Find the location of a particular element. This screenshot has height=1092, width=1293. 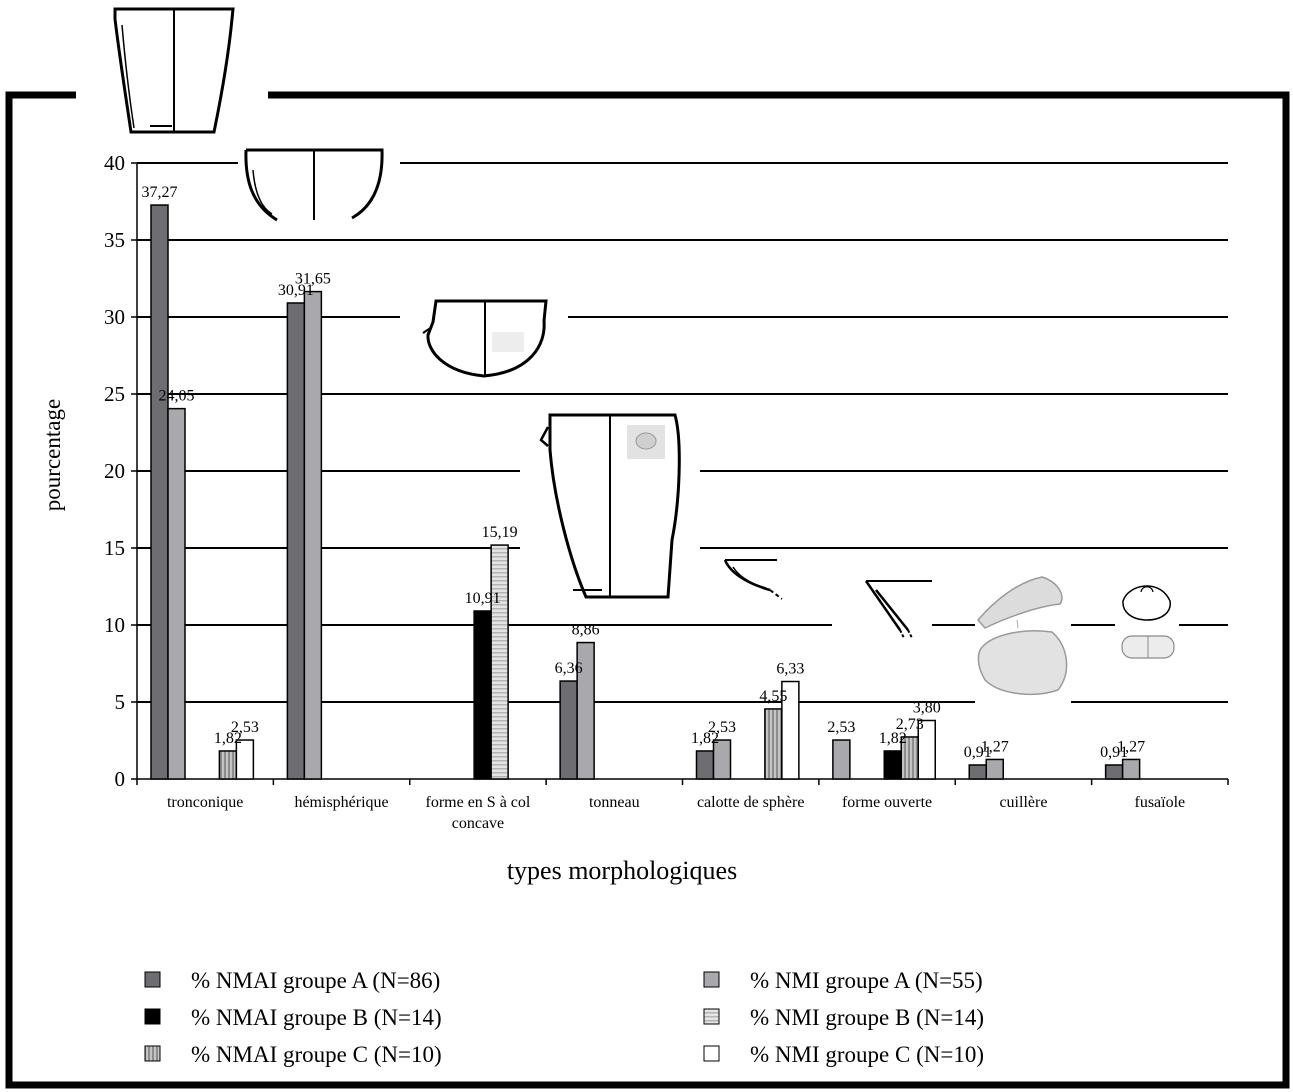

bar-forme-ouverte-s2 is located at coordinates (892, 765).